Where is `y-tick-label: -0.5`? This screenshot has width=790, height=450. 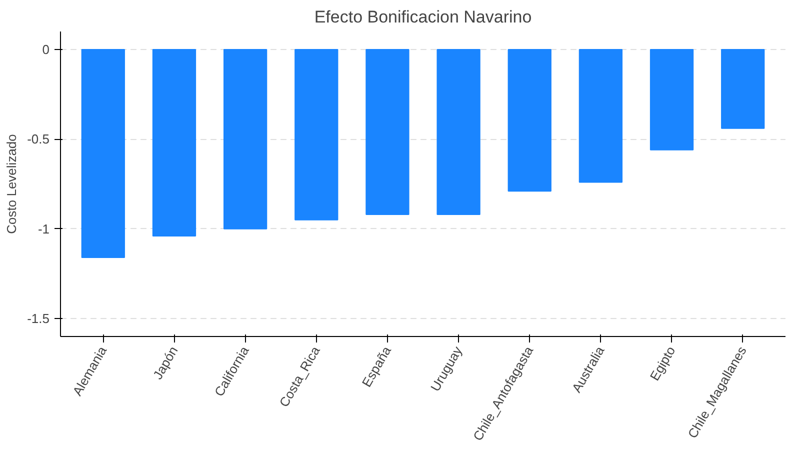
y-tick-label: -0.5 is located at coordinates (38, 139).